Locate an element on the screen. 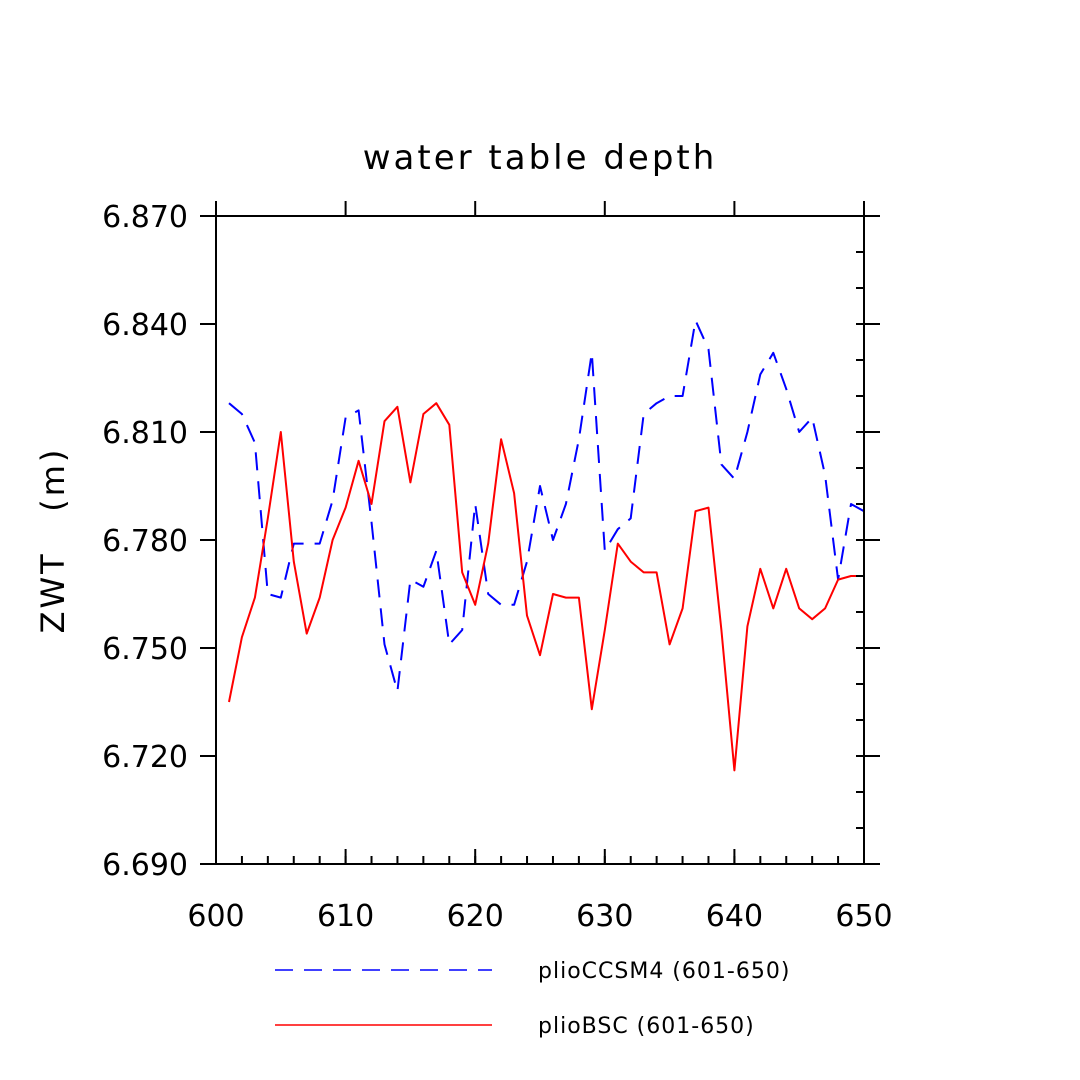 This screenshot has height=1080, width=1080. y-axis-label: ZWT (m) is located at coordinates (53, 540).